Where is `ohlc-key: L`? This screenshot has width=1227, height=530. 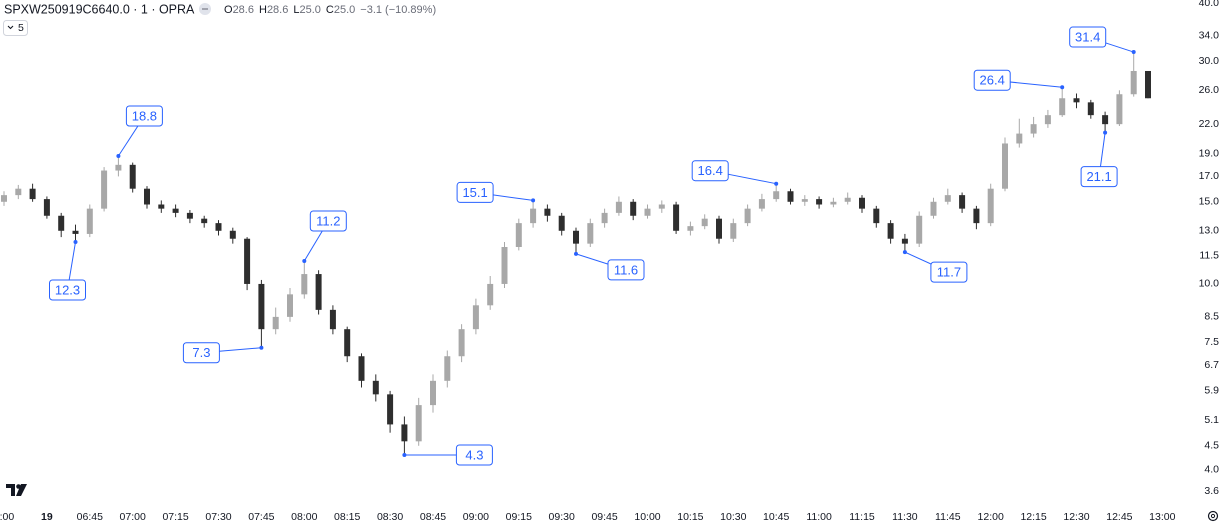
ohlc-key: L is located at coordinates (296, 10).